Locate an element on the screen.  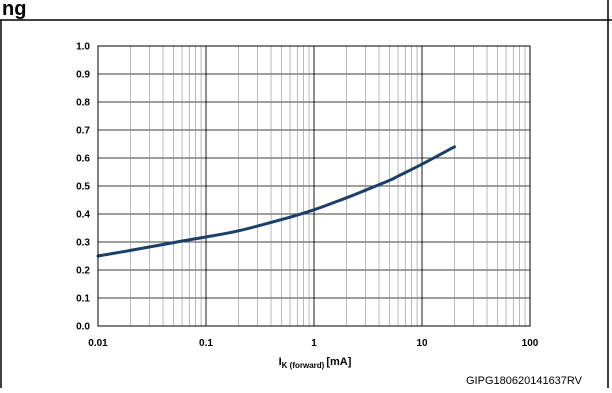
figure-code: GIPG180620141637RV is located at coordinates (524, 381).